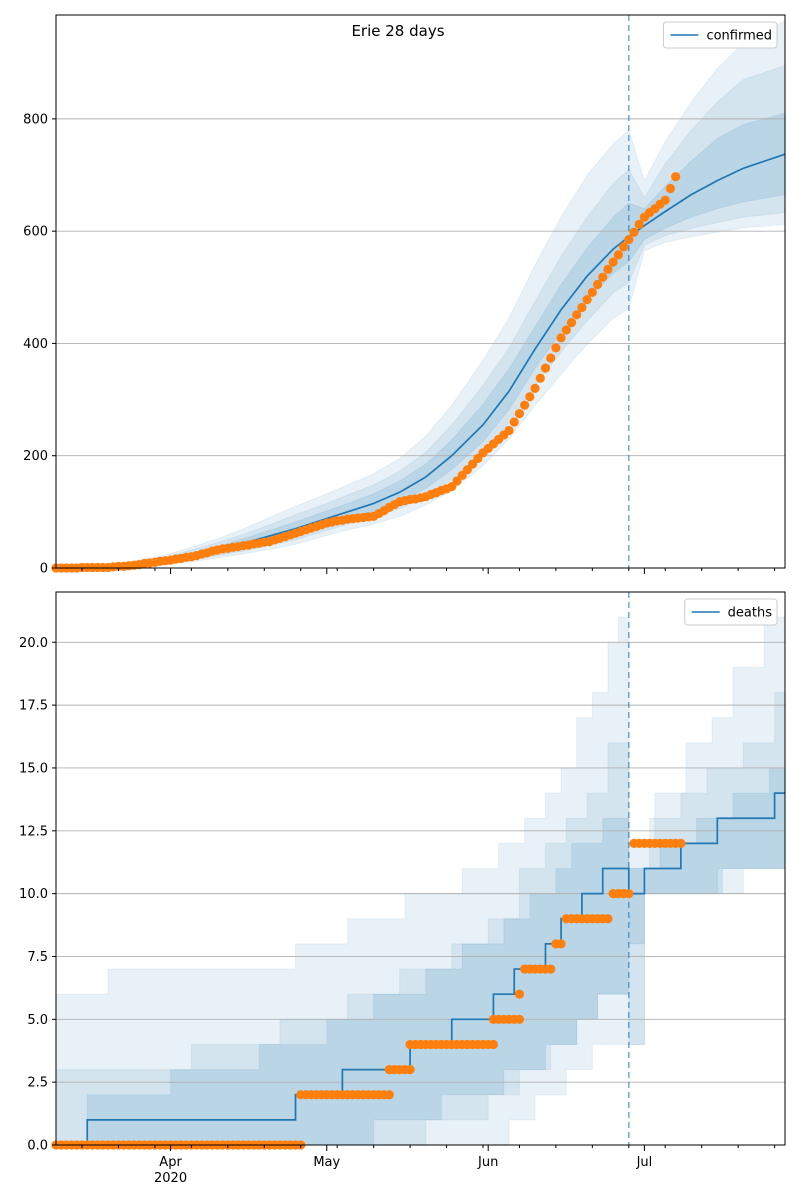 The width and height of the screenshot is (800, 1200). I want to click on y-tick-label: 20.0, so click(33, 643).